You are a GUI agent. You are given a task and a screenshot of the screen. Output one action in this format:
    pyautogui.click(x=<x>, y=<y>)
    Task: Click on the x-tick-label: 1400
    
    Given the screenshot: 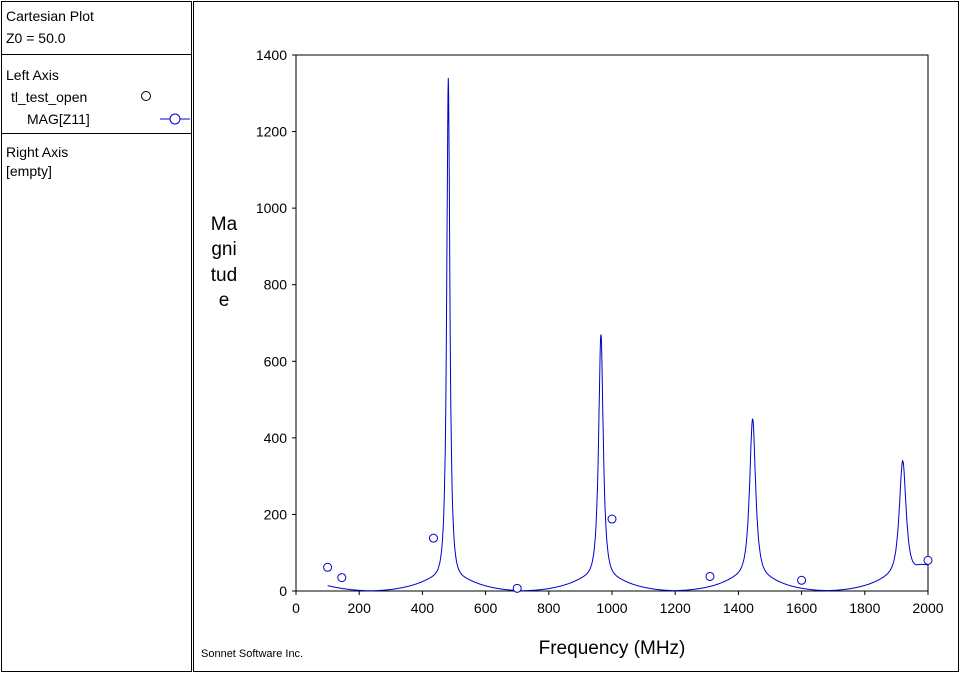 What is the action you would take?
    pyautogui.click(x=738, y=608)
    